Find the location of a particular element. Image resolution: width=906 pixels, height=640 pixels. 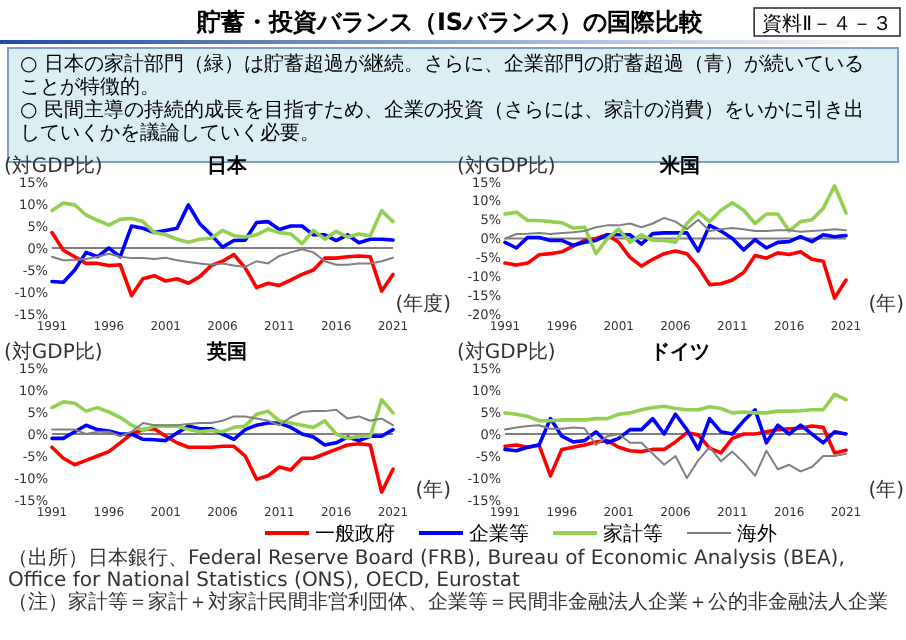

legend-label: 家計等 is located at coordinates (633, 534).